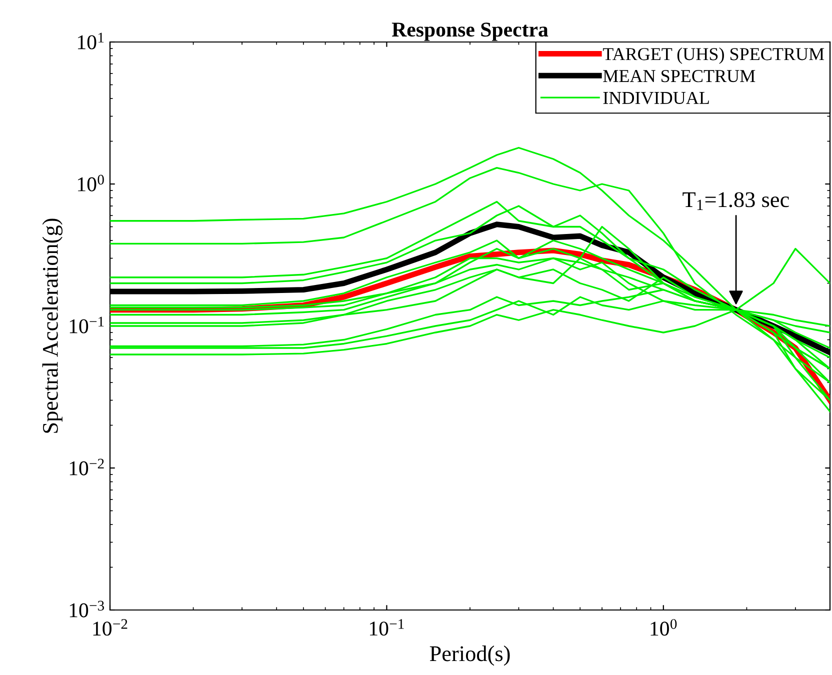  I want to click on chart-title: Response Spectra, so click(470, 31).